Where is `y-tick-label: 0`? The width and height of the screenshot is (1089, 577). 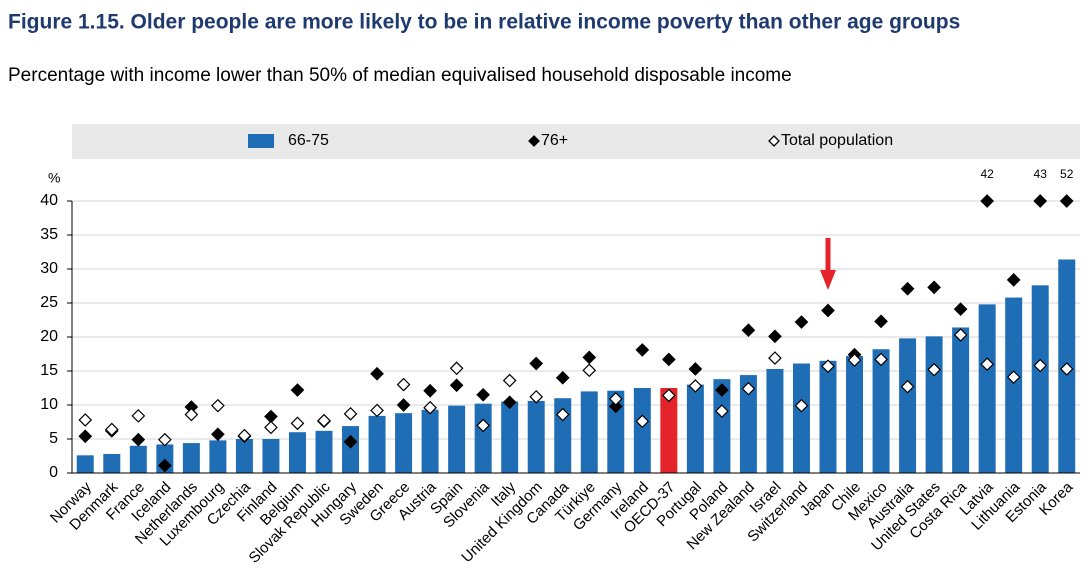 y-tick-label: 0 is located at coordinates (53, 472).